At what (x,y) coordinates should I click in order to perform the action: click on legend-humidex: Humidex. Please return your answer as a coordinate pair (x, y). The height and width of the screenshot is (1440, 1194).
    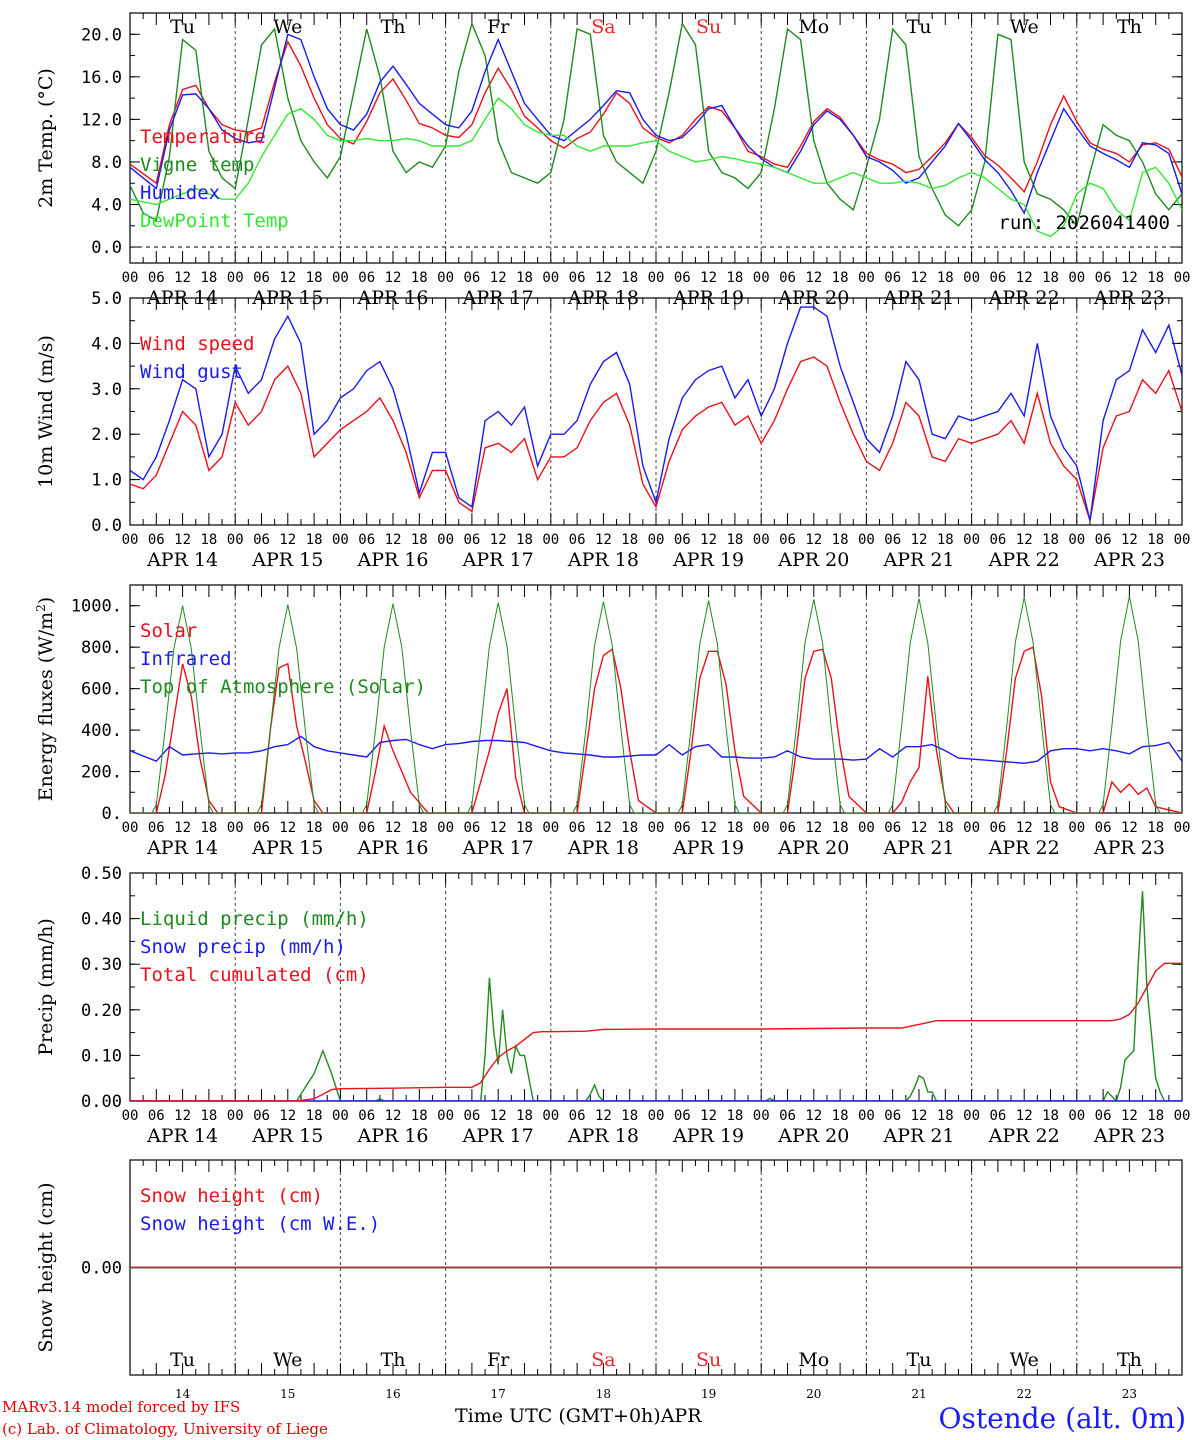
    Looking at the image, I should click on (180, 193).